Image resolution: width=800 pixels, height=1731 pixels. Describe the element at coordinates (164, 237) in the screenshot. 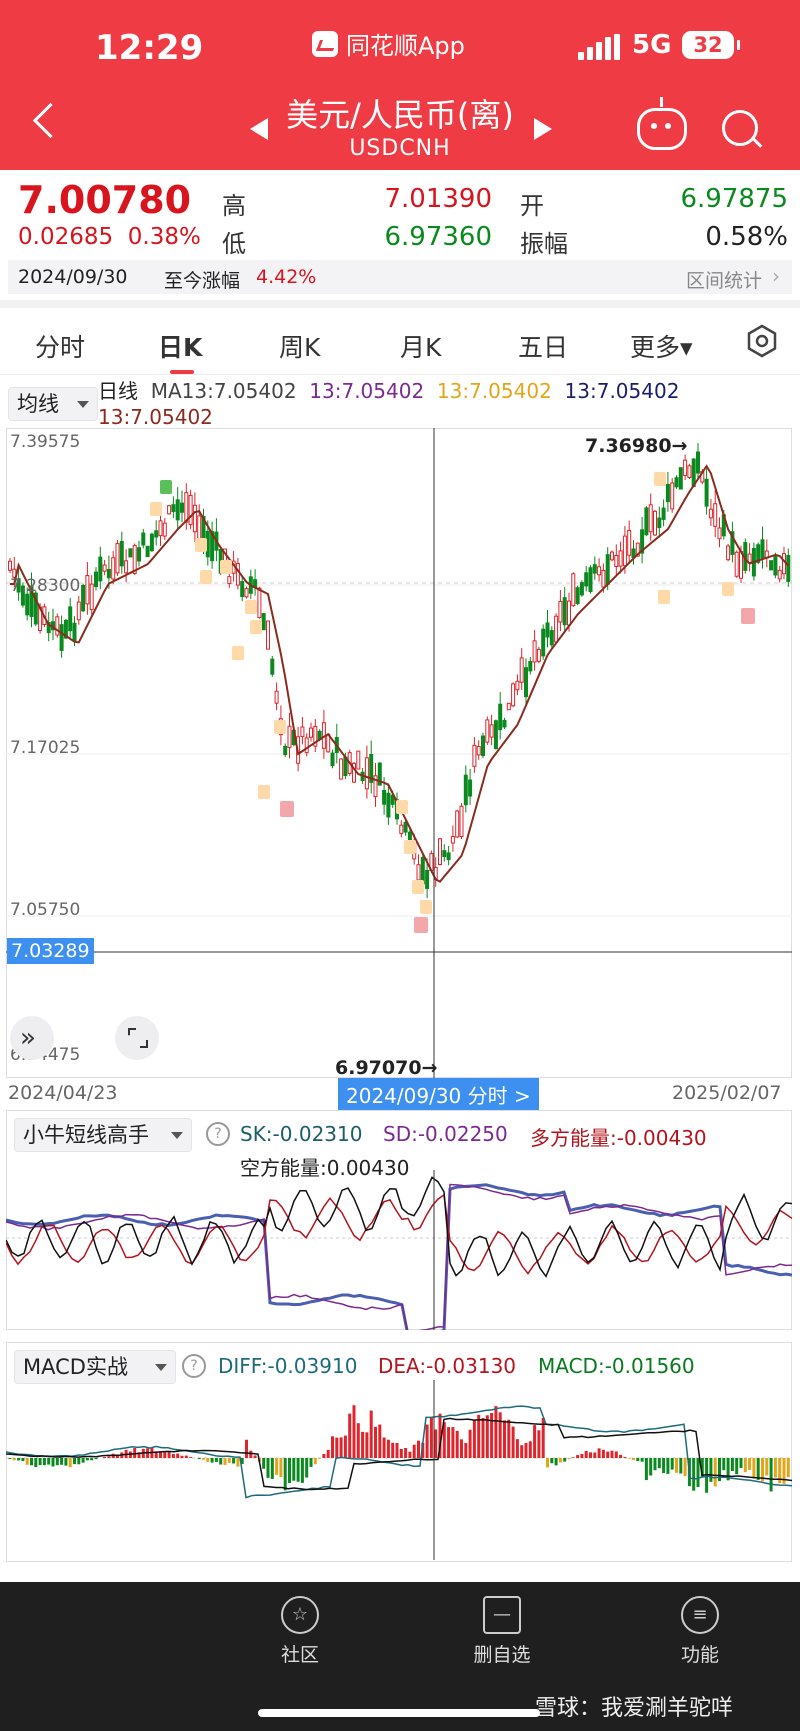

I see `price-change-pct: 0.38%` at that location.